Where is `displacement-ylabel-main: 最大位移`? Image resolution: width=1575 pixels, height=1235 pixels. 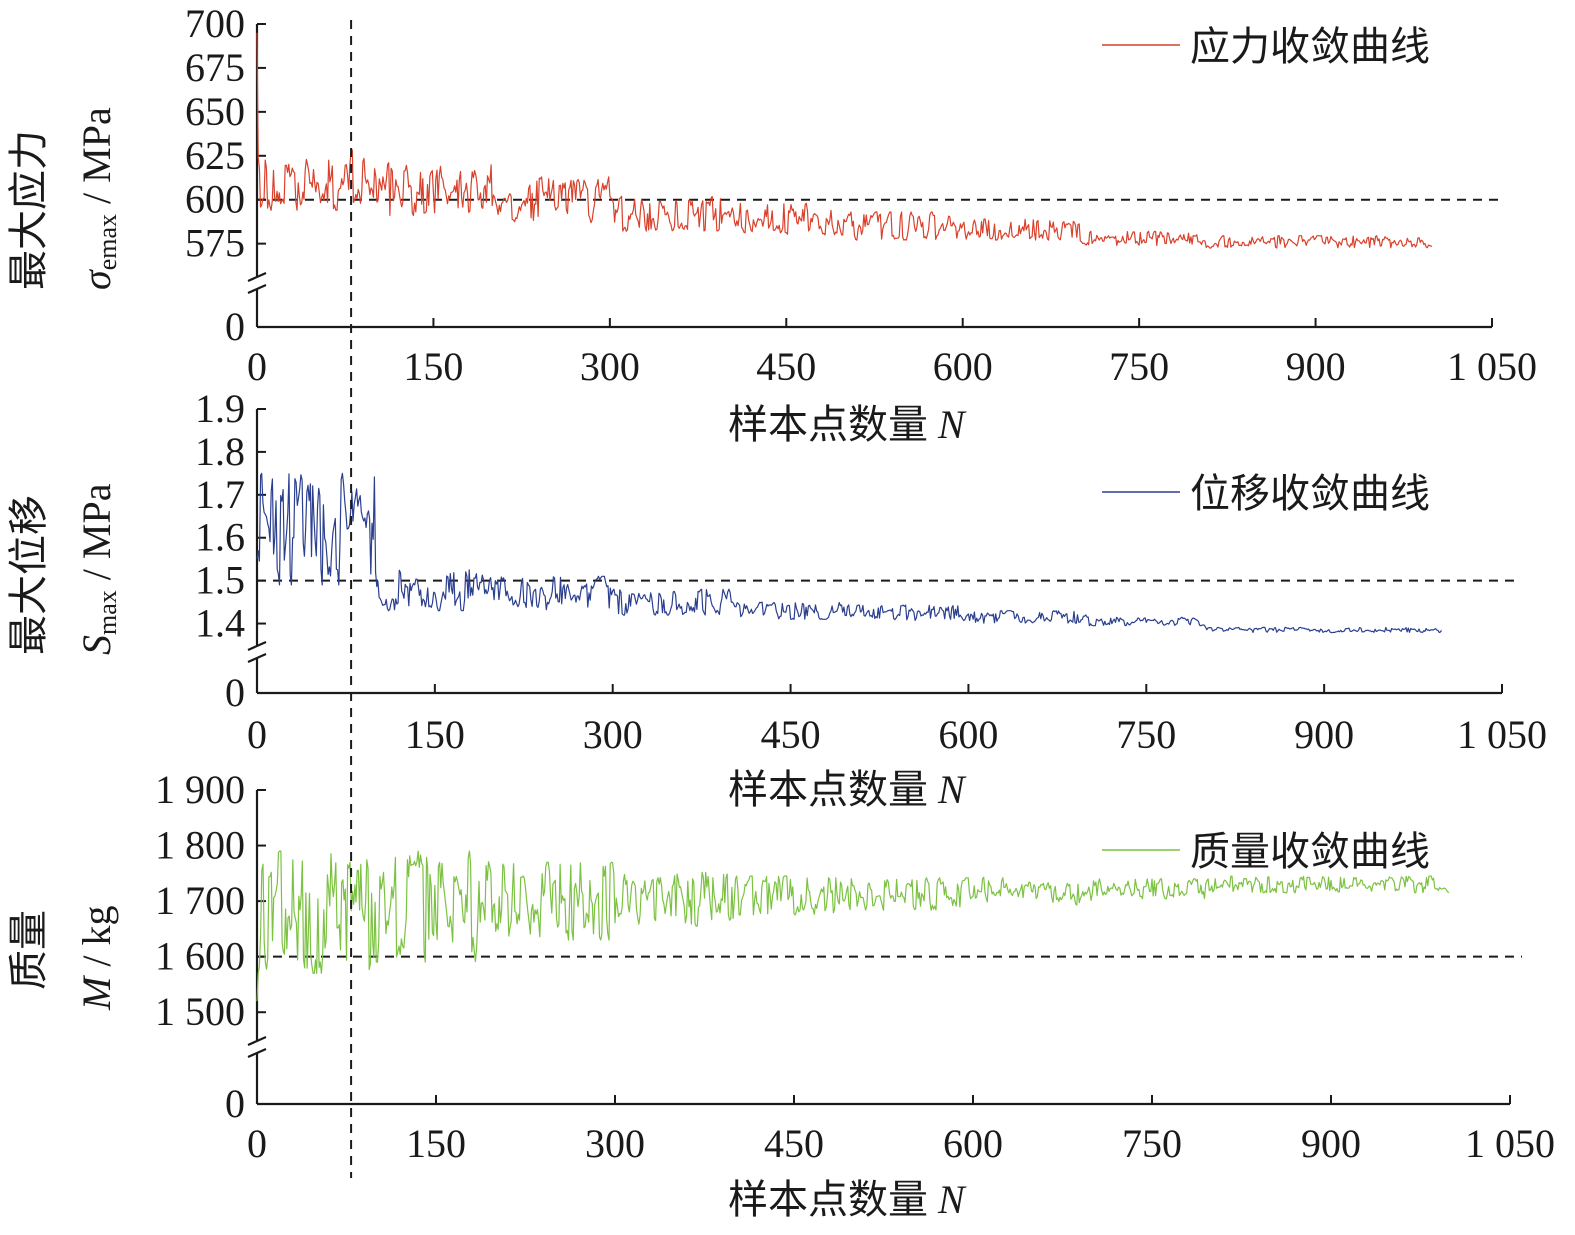 displacement-ylabel-main: 最大位移 is located at coordinates (28, 575).